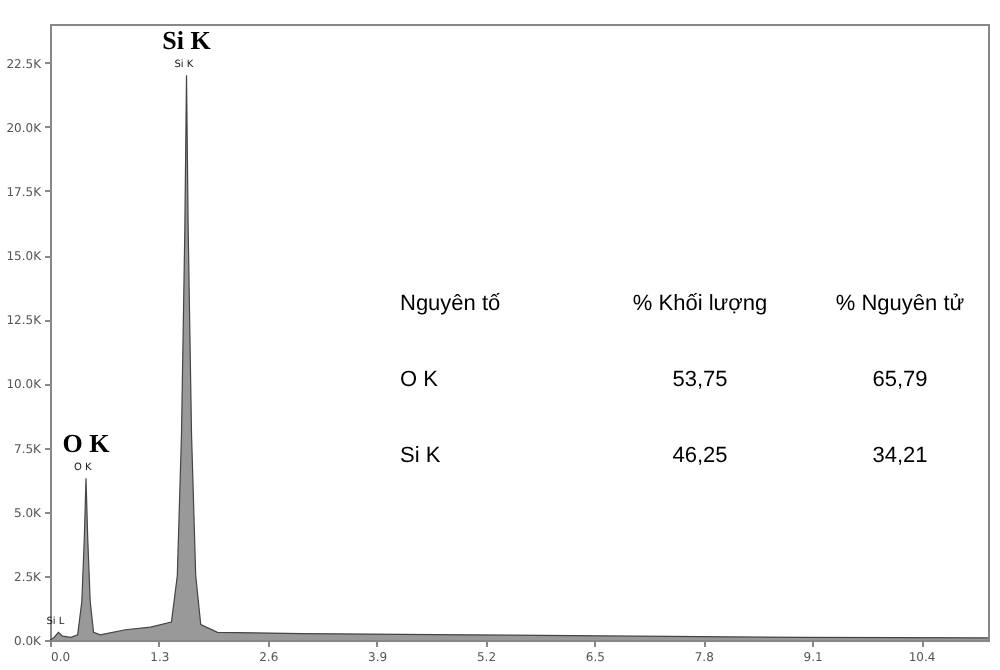 This screenshot has width=1000, height=670. What do you see at coordinates (700, 456) in the screenshot?
I see `annotation: 46,25` at bounding box center [700, 456].